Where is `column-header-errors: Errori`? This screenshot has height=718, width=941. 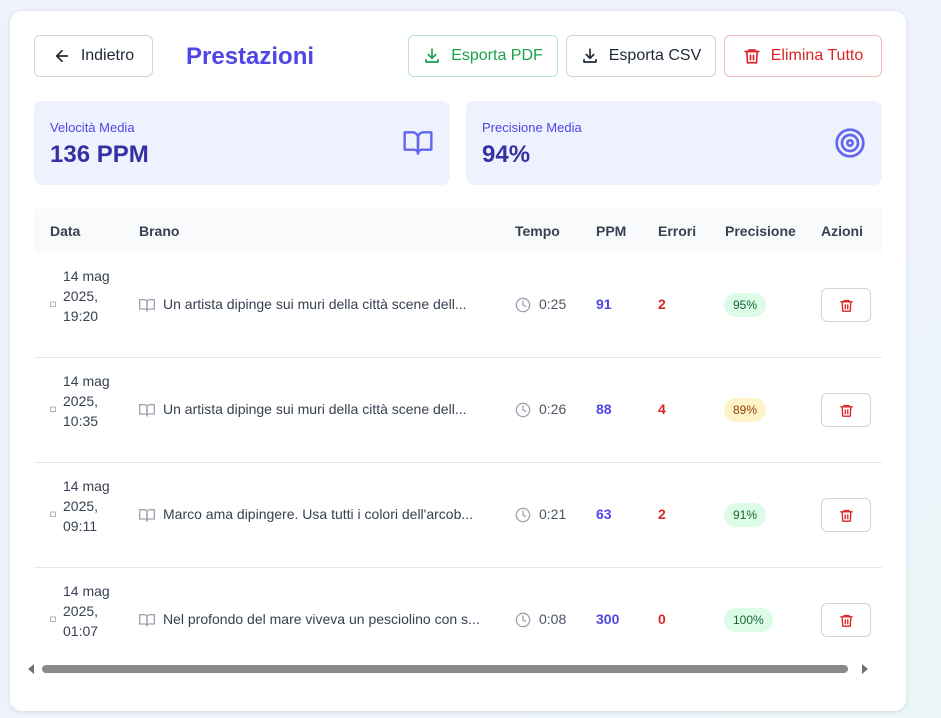 column-header-errors: Errori is located at coordinates (677, 231).